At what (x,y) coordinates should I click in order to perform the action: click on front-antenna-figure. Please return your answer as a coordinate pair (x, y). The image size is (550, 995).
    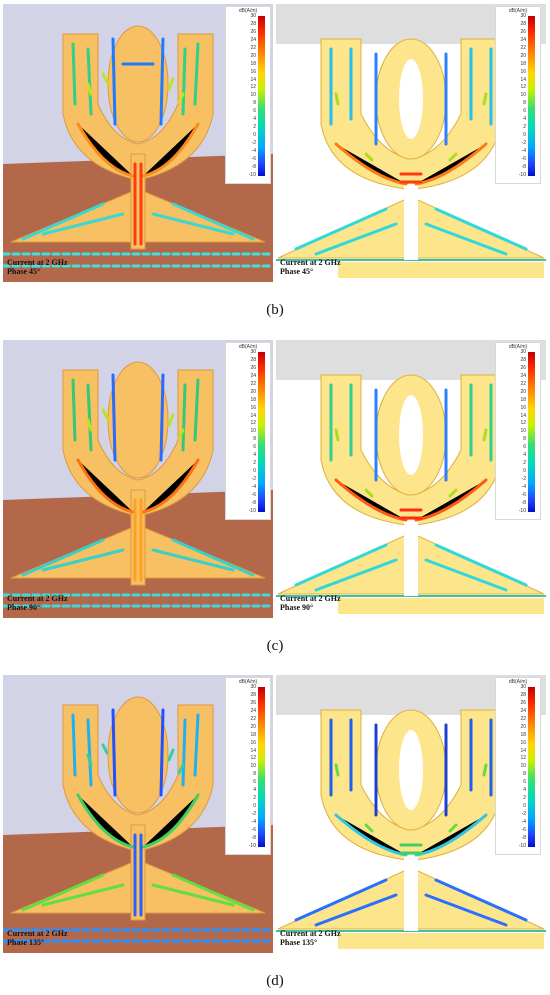
    Looking at the image, I should click on (411, 814).